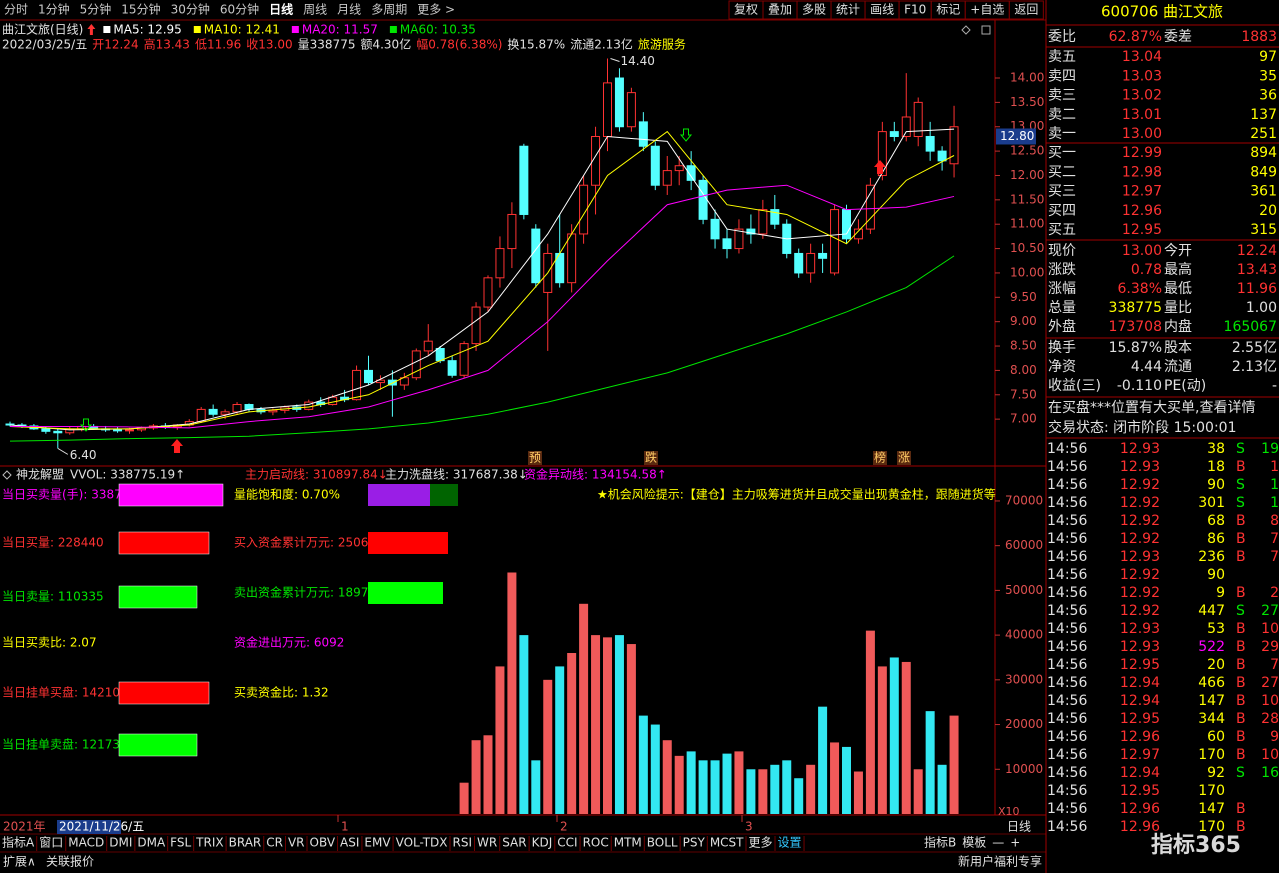 The height and width of the screenshot is (873, 1279). I want to click on timeline-date-box, so click(89, 827).